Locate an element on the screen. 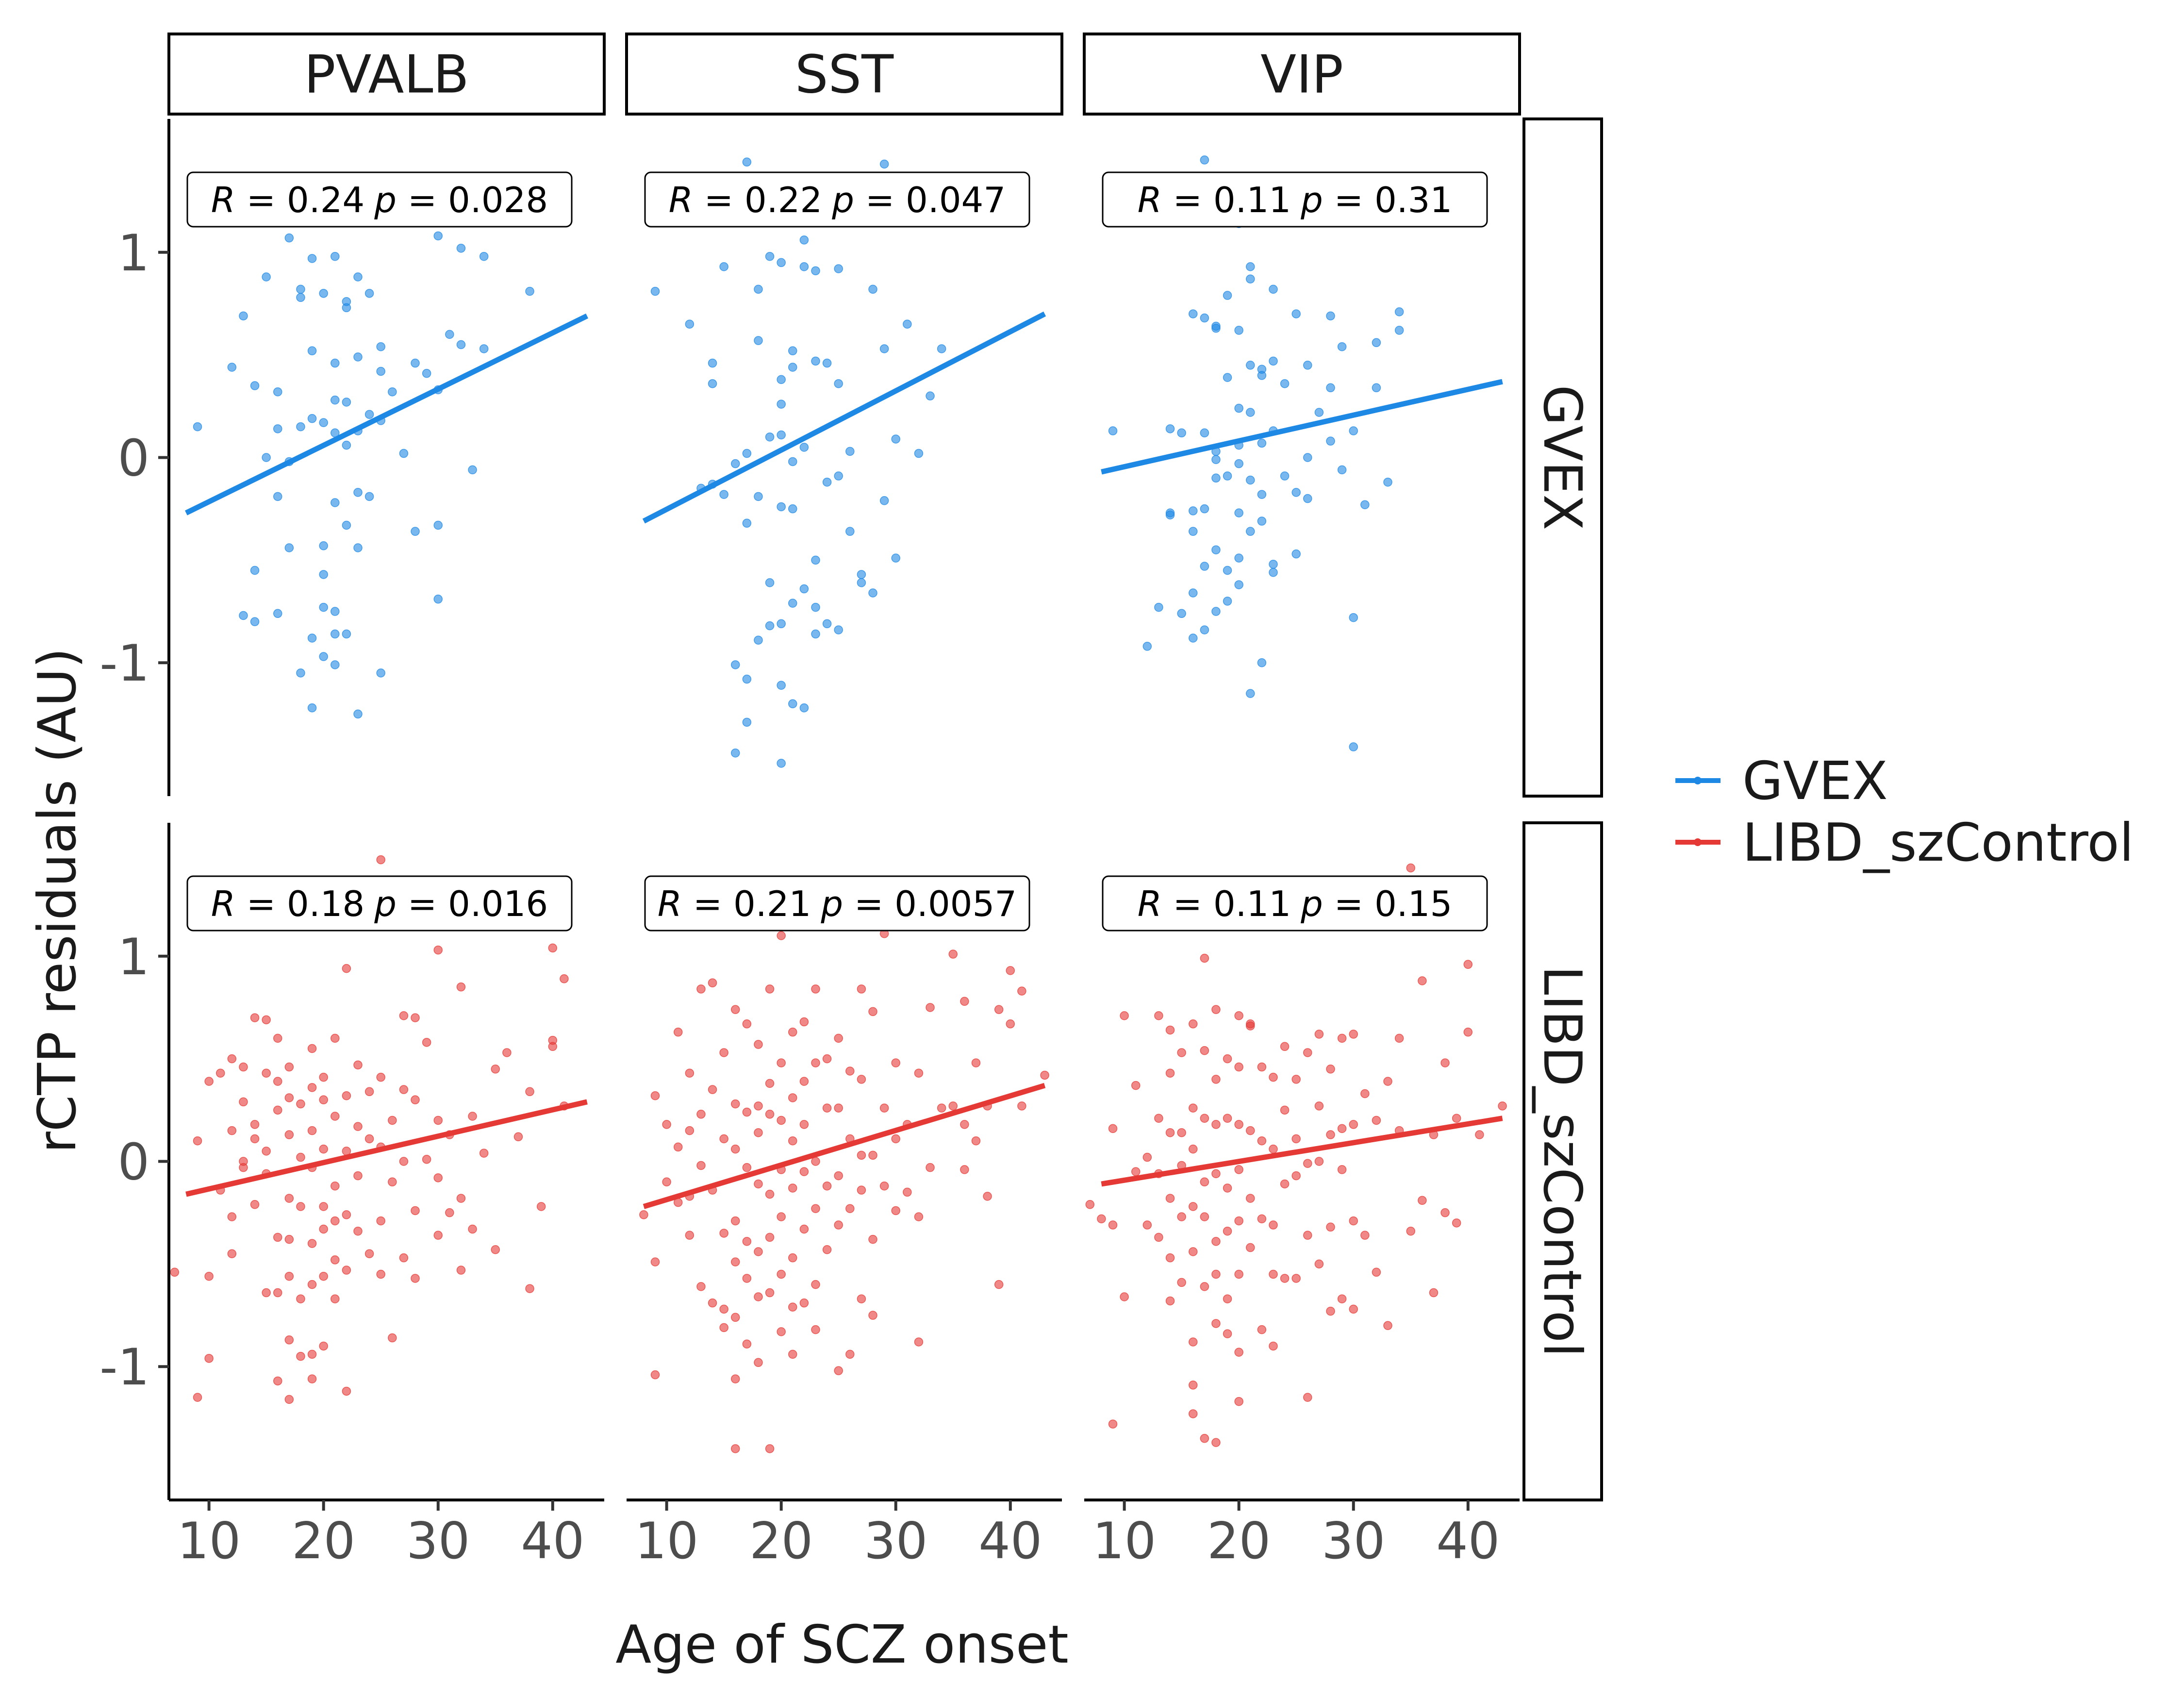 Image resolution: width=2184 pixels, height=1699 pixels. correlation-label-text: R = 0.22 p = 0.047 is located at coordinates (837, 200).